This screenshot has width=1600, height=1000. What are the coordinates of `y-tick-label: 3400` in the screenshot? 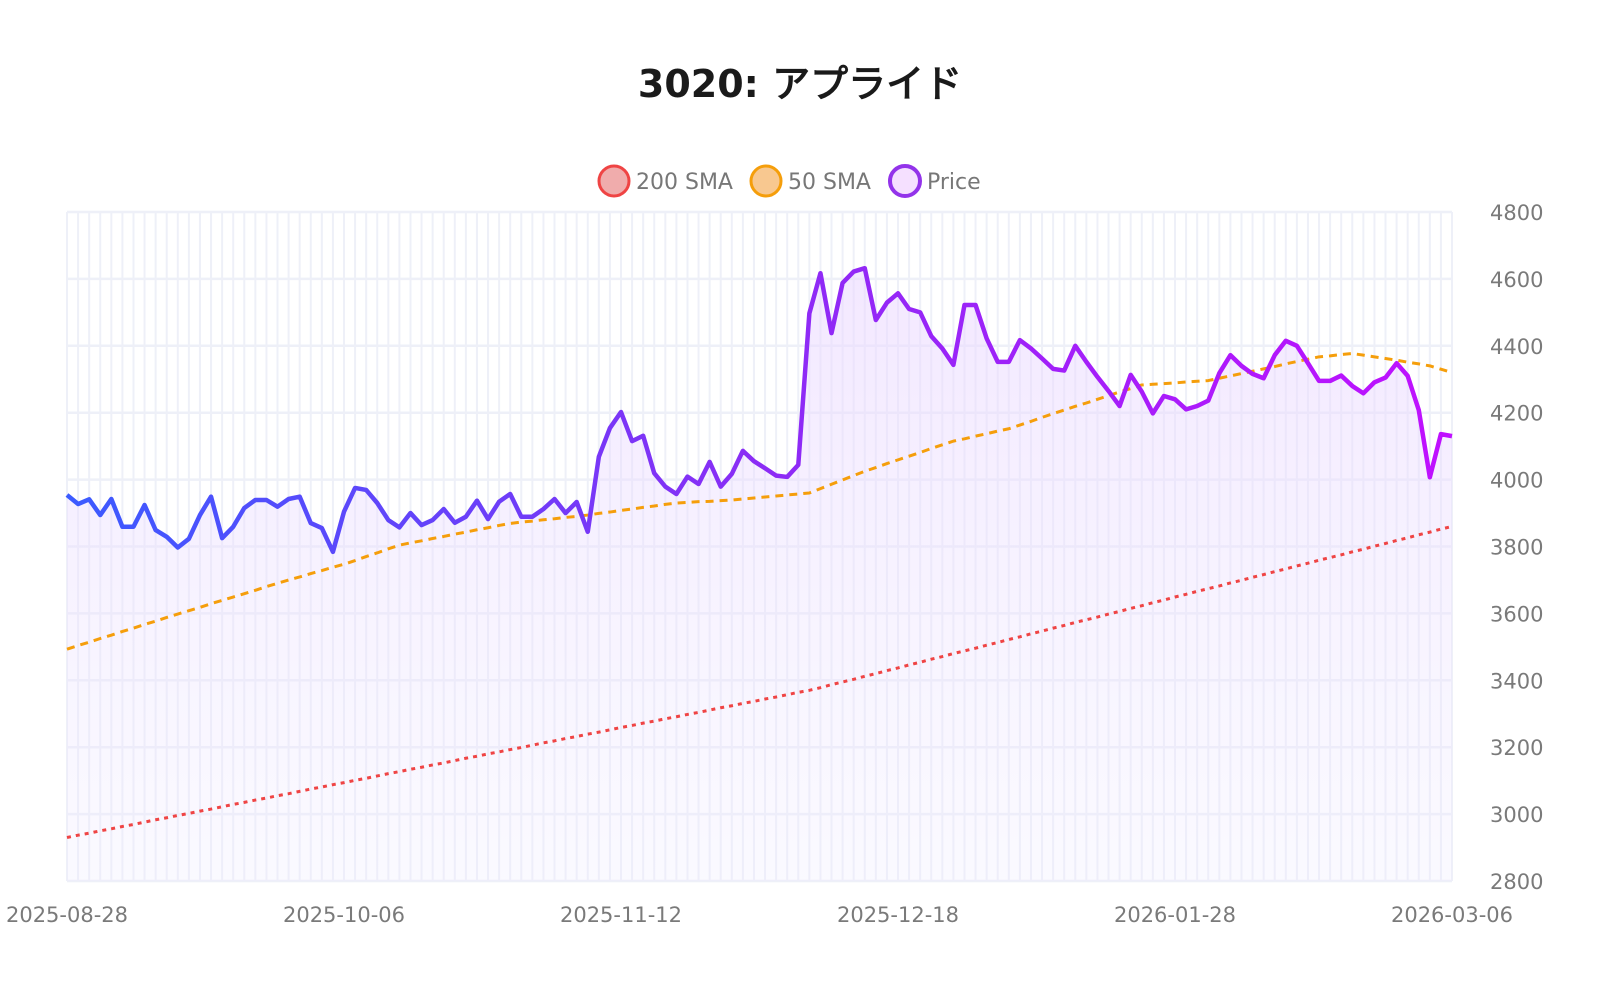 It's located at (1516, 681).